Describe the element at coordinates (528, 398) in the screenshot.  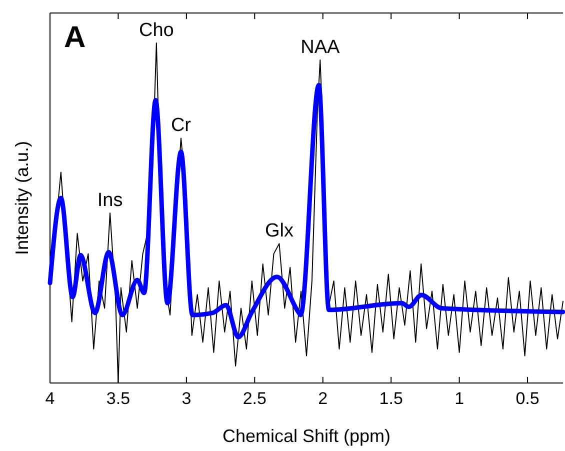
I see `x-tick-label: 0.5` at that location.